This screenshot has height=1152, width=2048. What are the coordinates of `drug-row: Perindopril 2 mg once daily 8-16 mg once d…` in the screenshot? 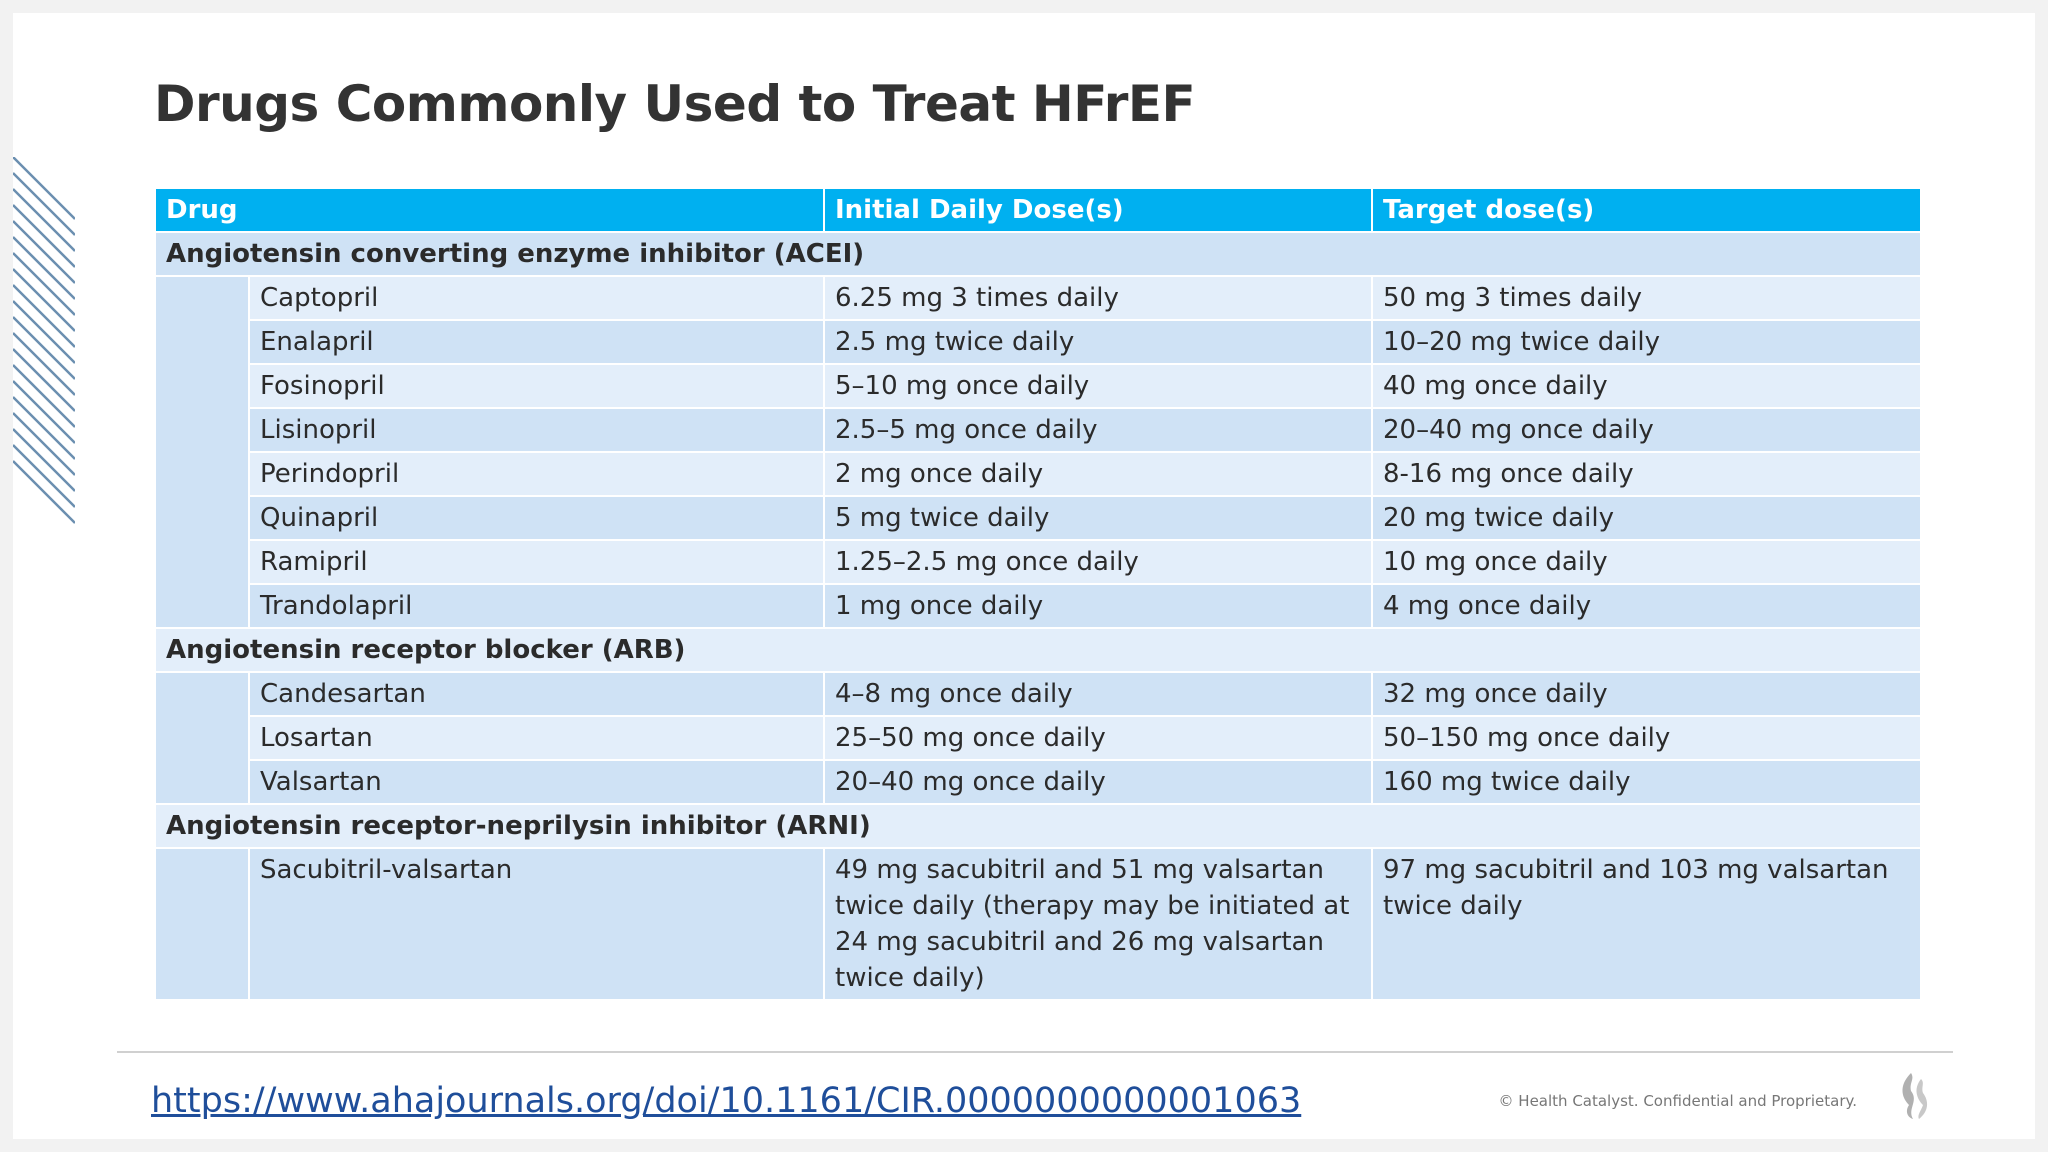 It's located at (1038, 474).